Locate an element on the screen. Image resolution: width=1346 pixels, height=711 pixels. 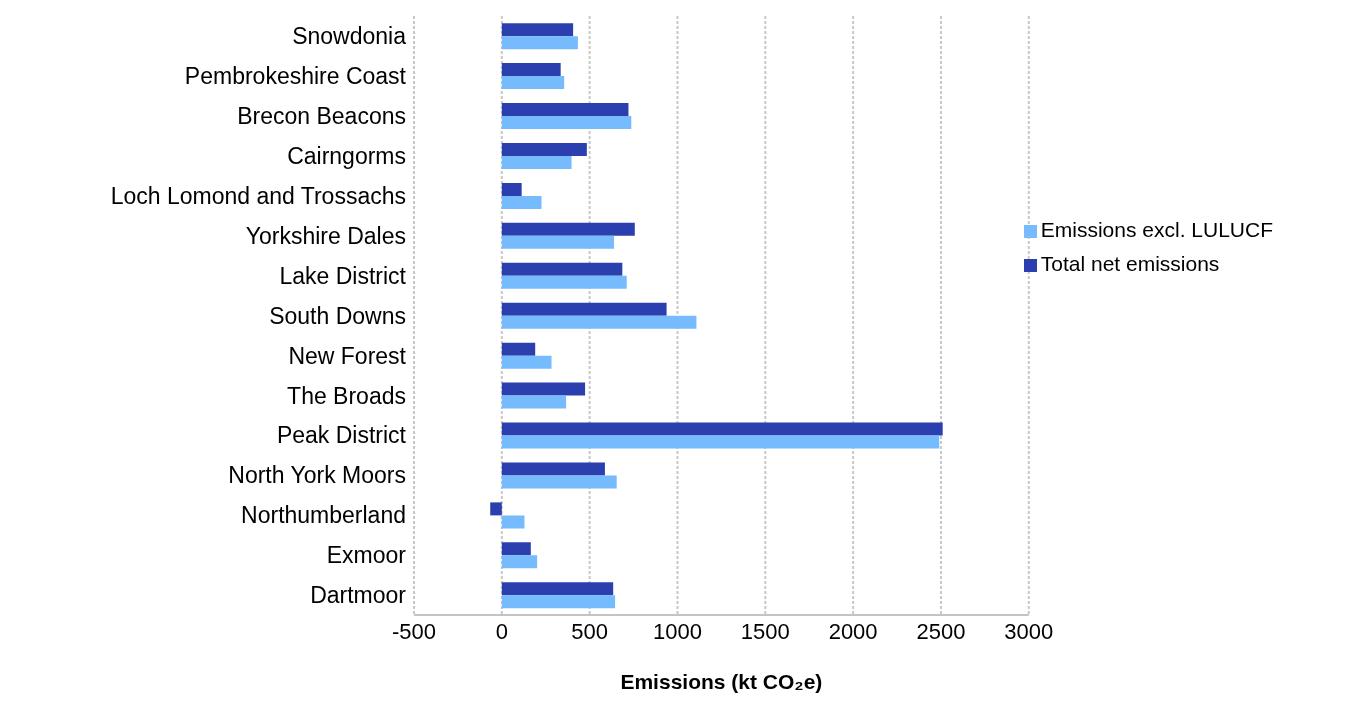
y-tick-label: Lake District is located at coordinates (343, 275).